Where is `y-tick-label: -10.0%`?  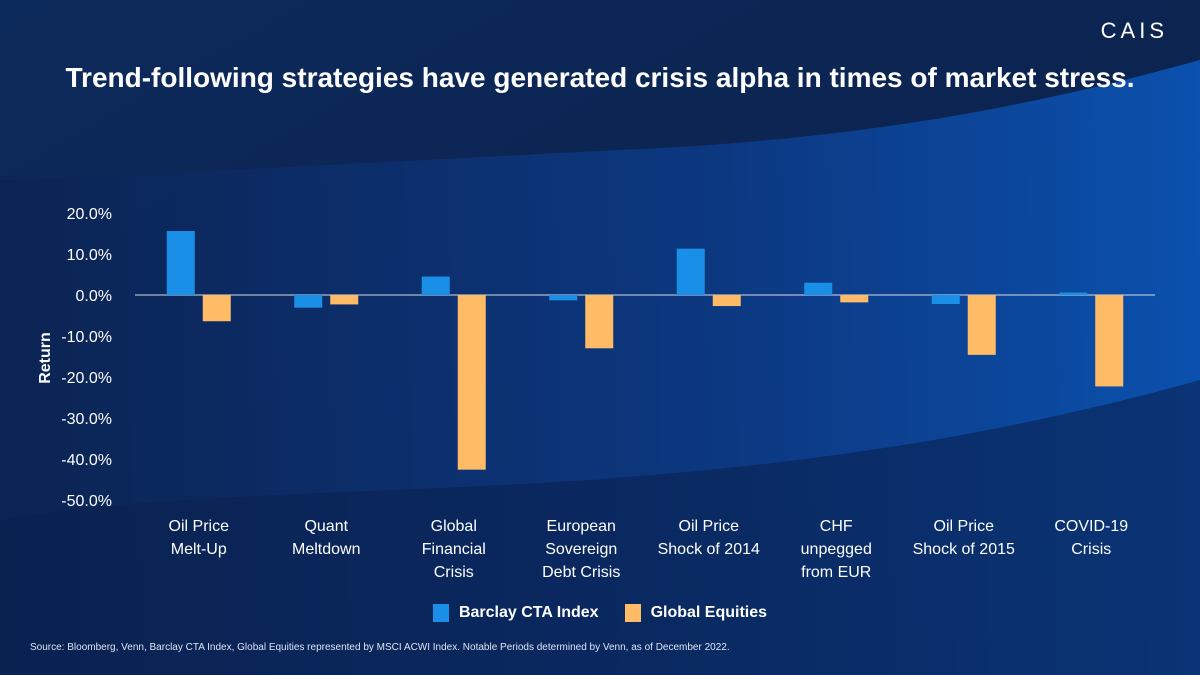 y-tick-label: -10.0% is located at coordinates (86, 337).